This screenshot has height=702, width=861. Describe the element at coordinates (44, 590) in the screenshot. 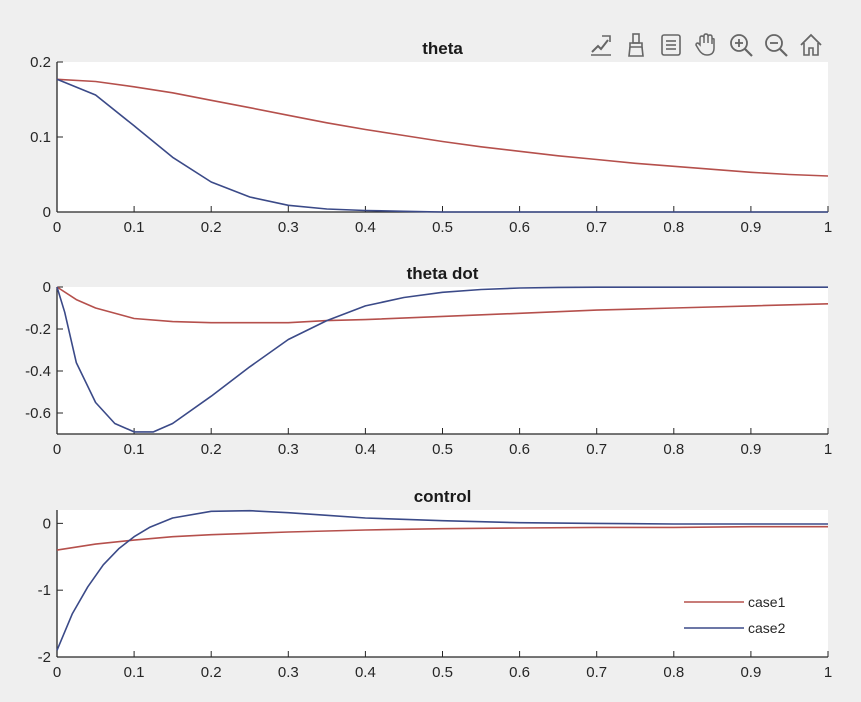

I see `y-tick-label: -1` at that location.